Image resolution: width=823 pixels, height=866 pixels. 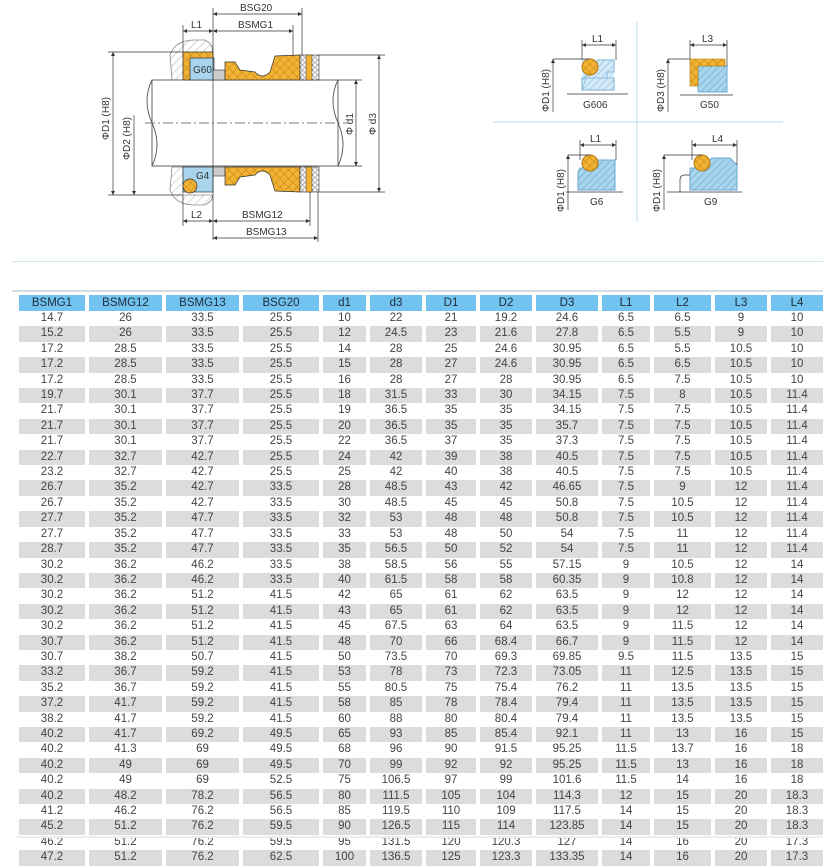 What do you see at coordinates (682, 595) in the screenshot?
I see `cell-l2: 12` at bounding box center [682, 595].